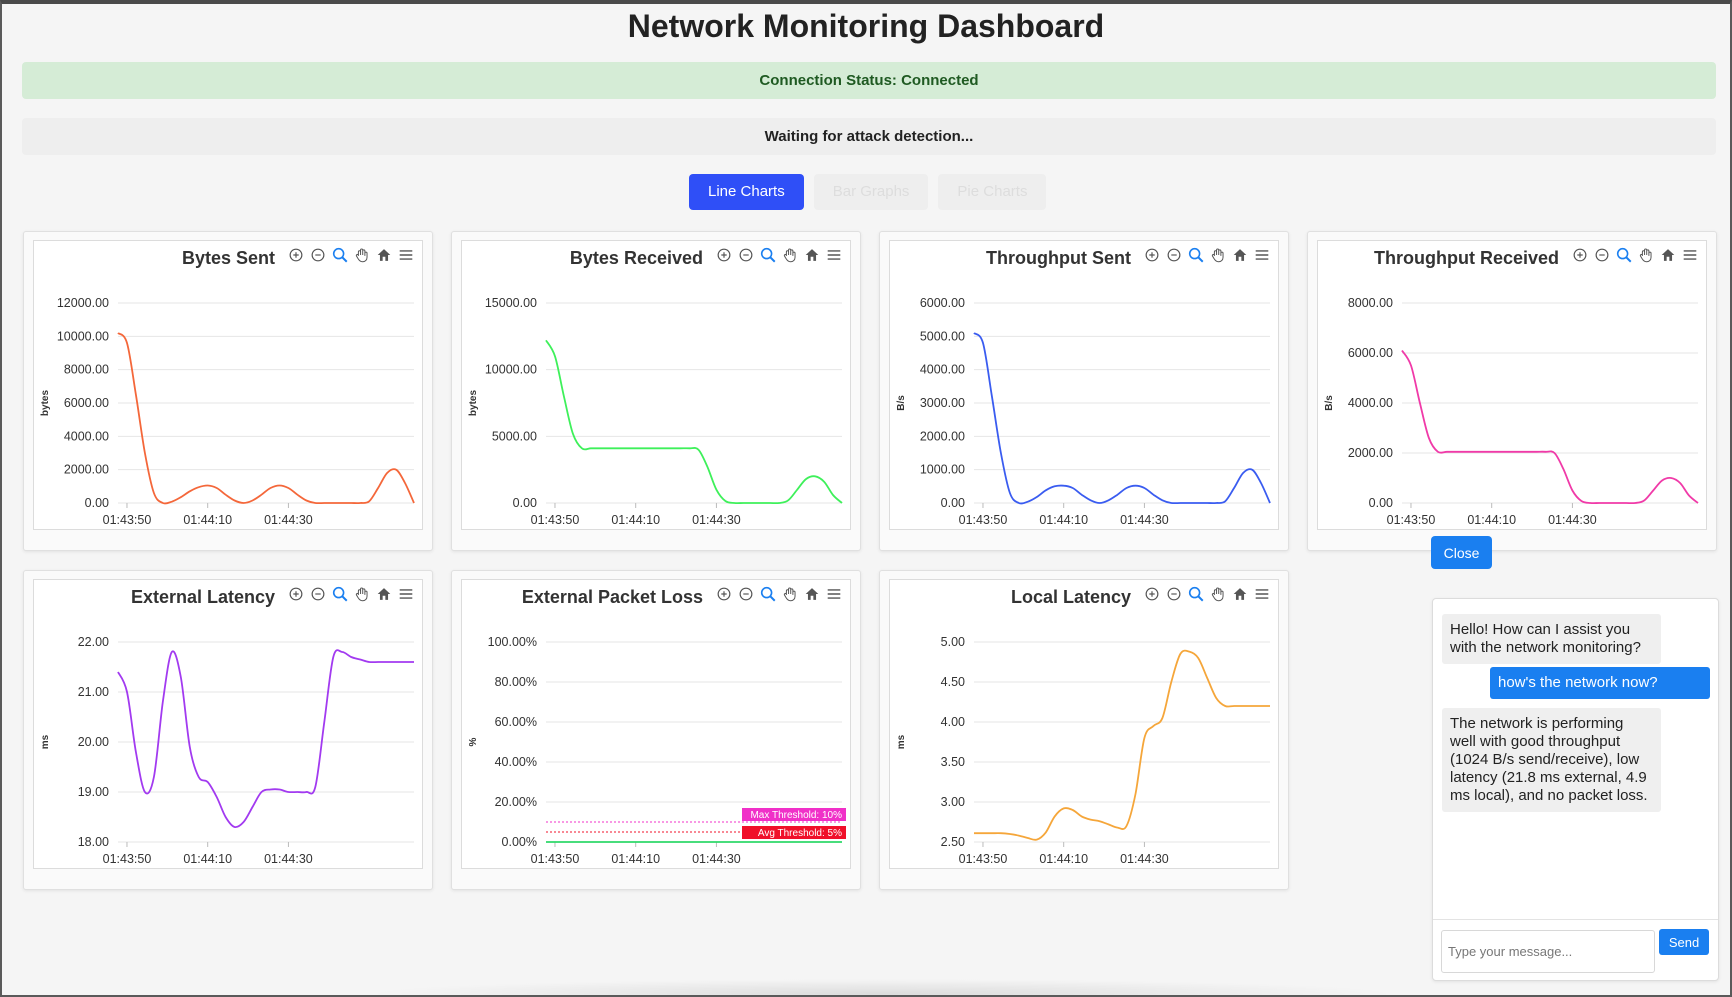  I want to click on y-tick-label: 60.00%, so click(516, 722).